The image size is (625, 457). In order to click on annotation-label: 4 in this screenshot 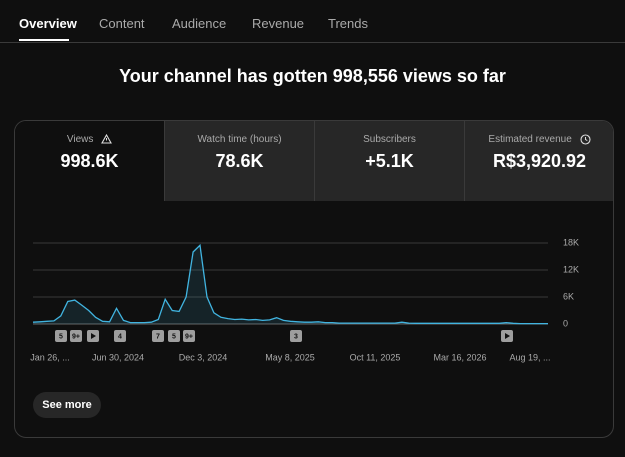, I will do `click(120, 336)`.